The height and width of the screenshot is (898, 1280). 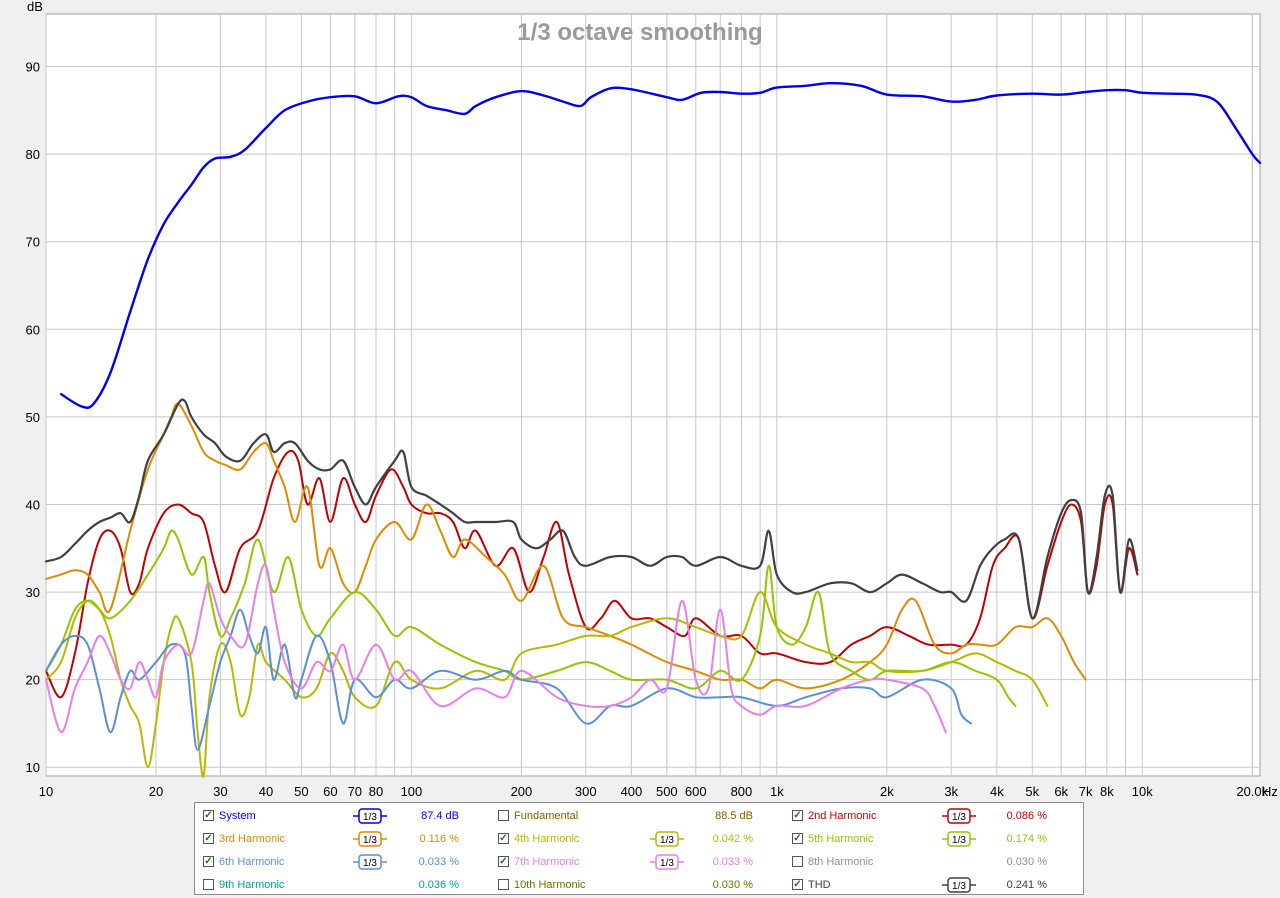 I want to click on x-tick-label: 7k, so click(x=1086, y=791).